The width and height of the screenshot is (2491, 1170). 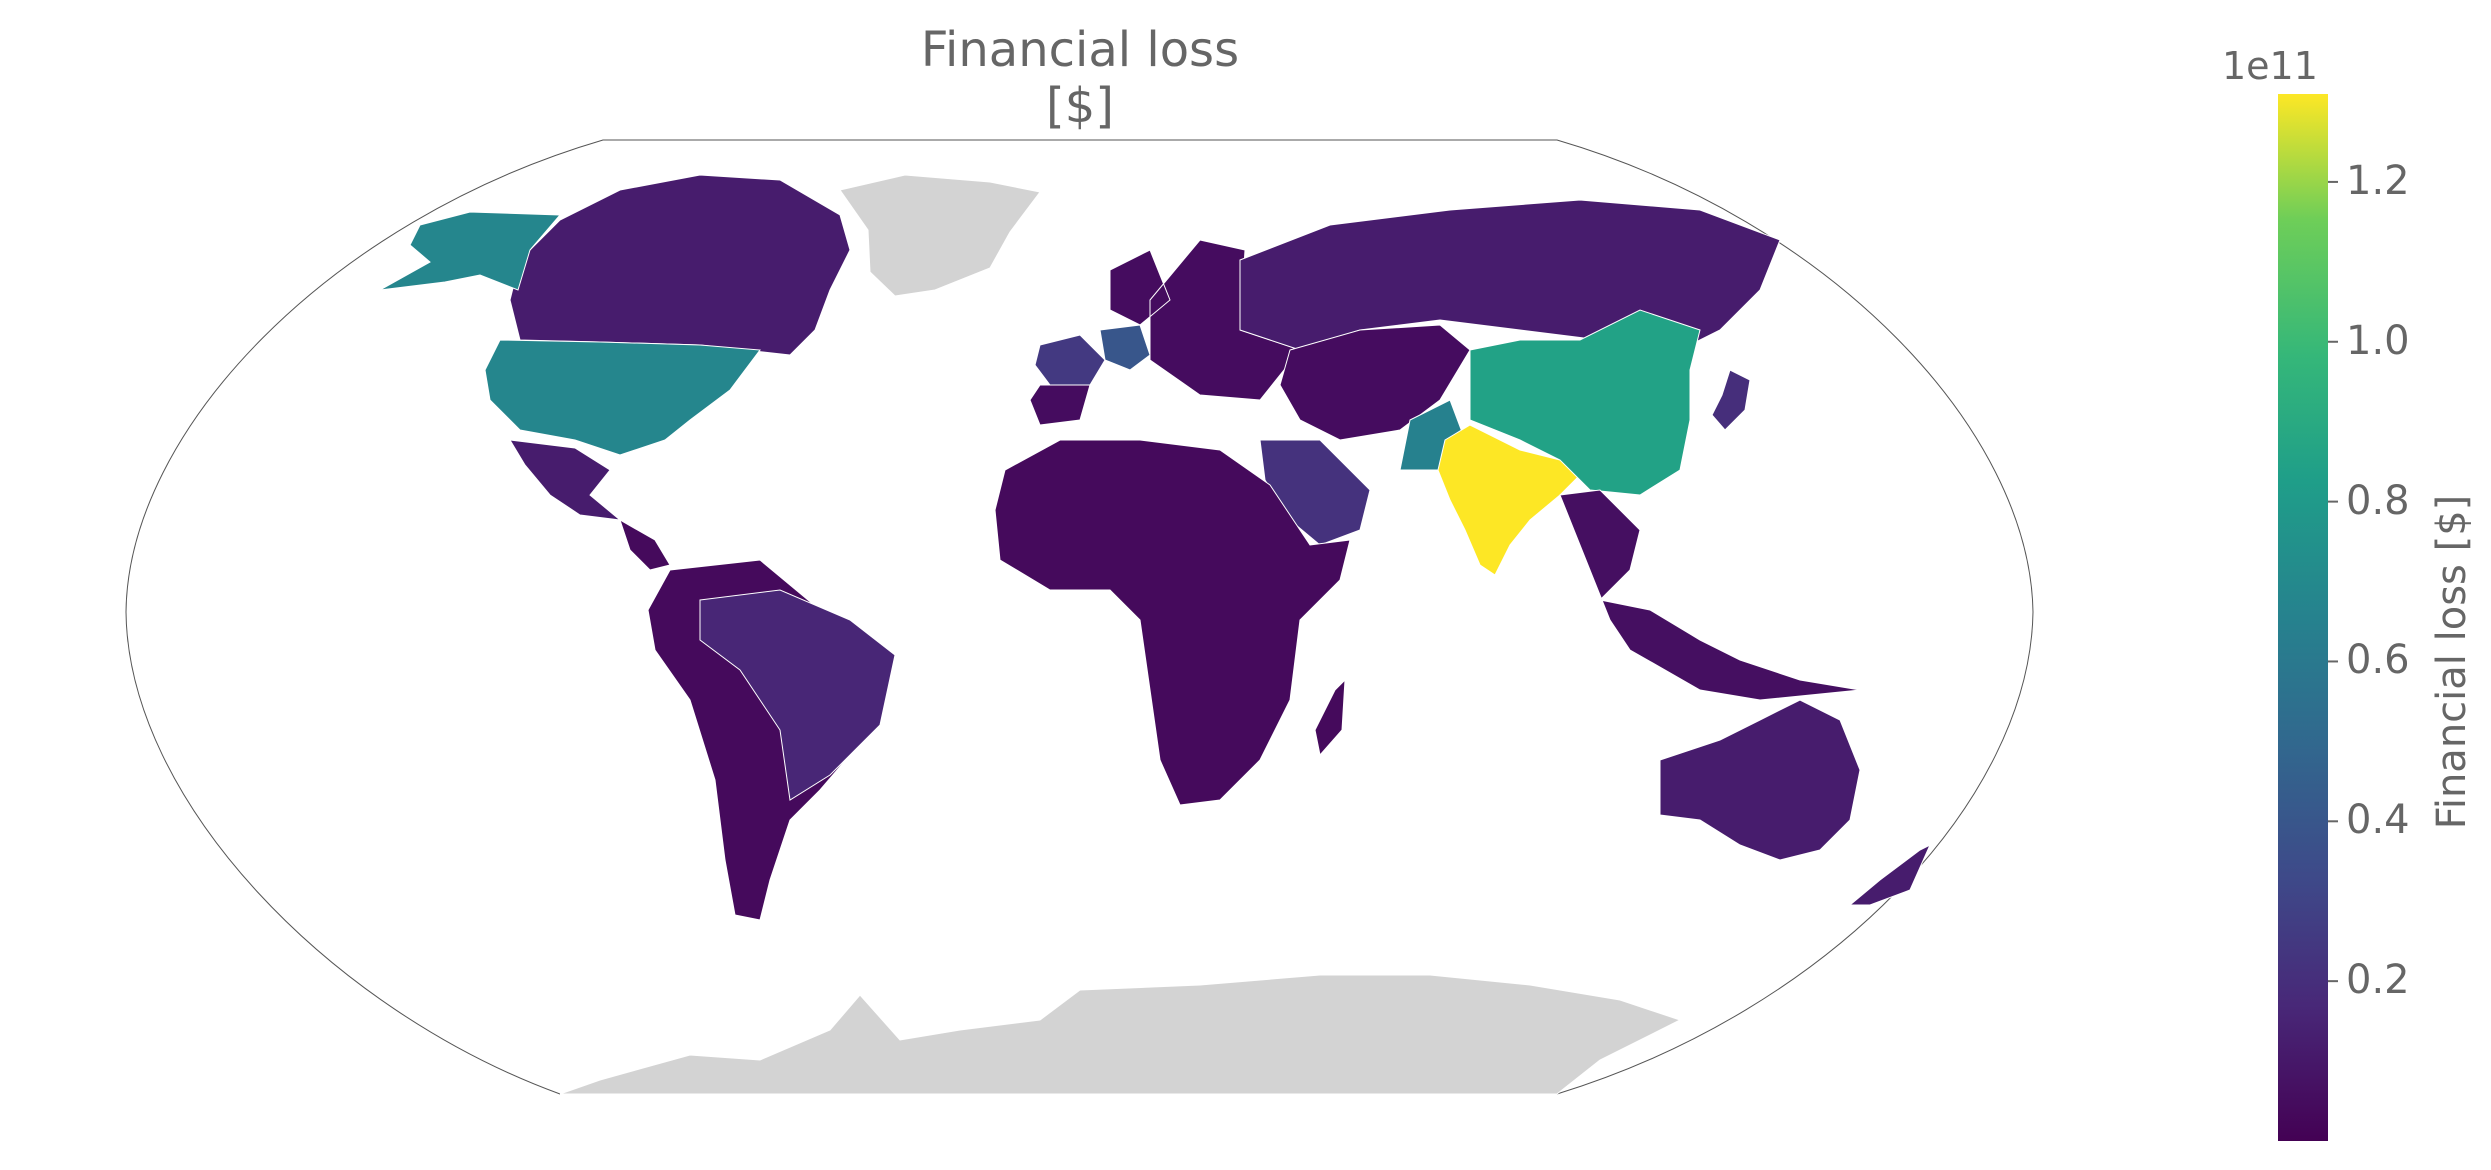 I want to click on region-japan, so click(x=1731, y=400).